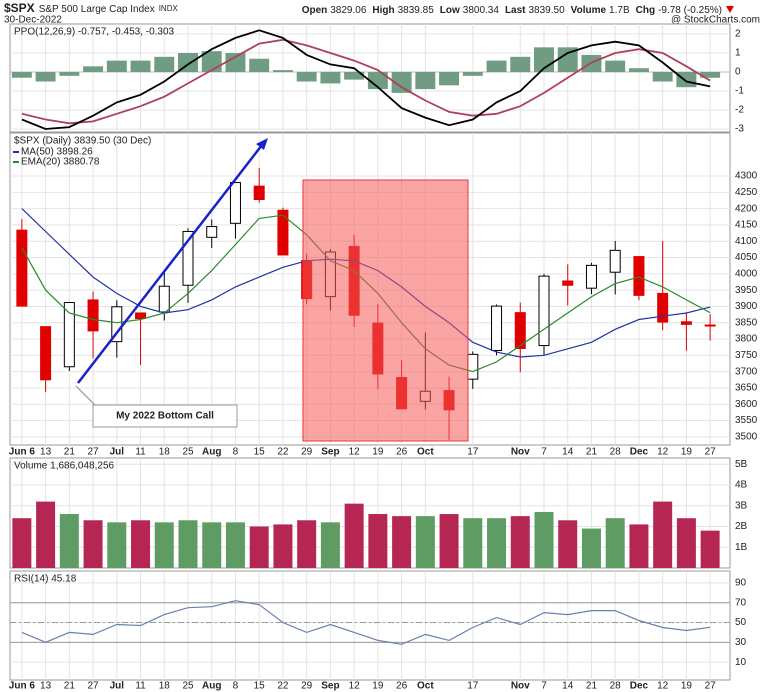 The image size is (768, 692). Describe the element at coordinates (165, 686) in the screenshot. I see `x-tick-label: 18` at that location.